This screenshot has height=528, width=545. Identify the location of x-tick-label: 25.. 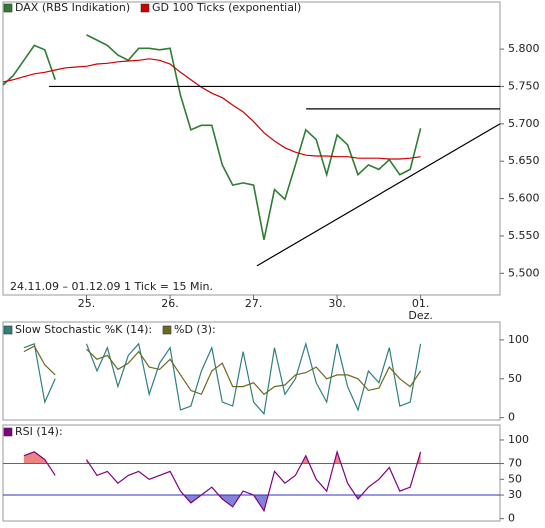
(87, 303).